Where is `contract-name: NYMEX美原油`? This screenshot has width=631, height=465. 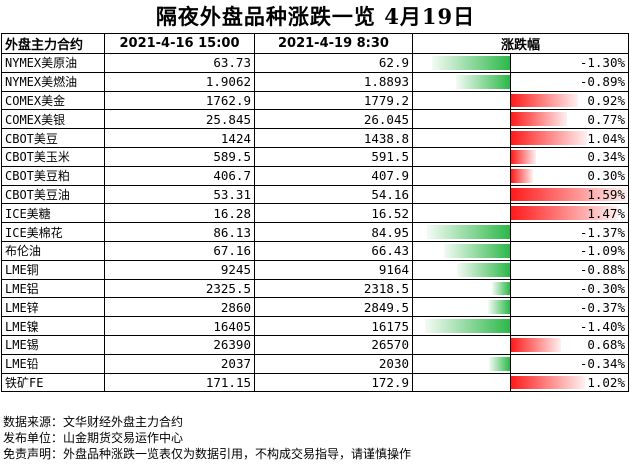 contract-name: NYMEX美原油 is located at coordinates (53, 63).